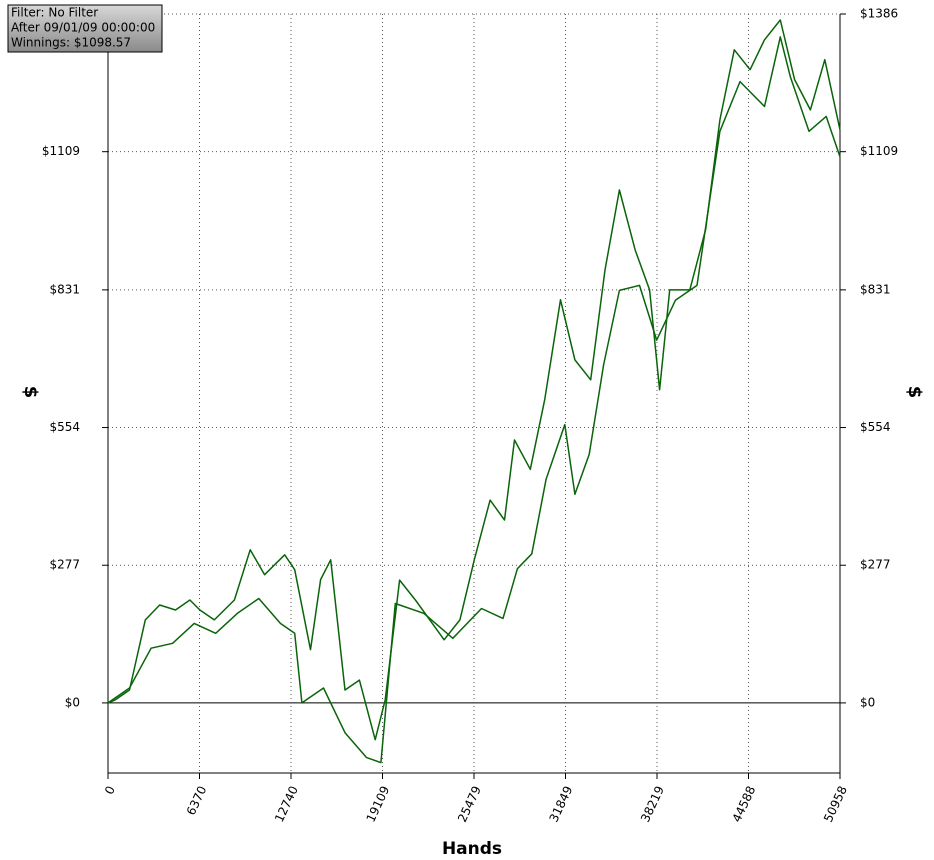 The width and height of the screenshot is (934, 860). I want to click on x-tick-label: 12740, so click(286, 804).